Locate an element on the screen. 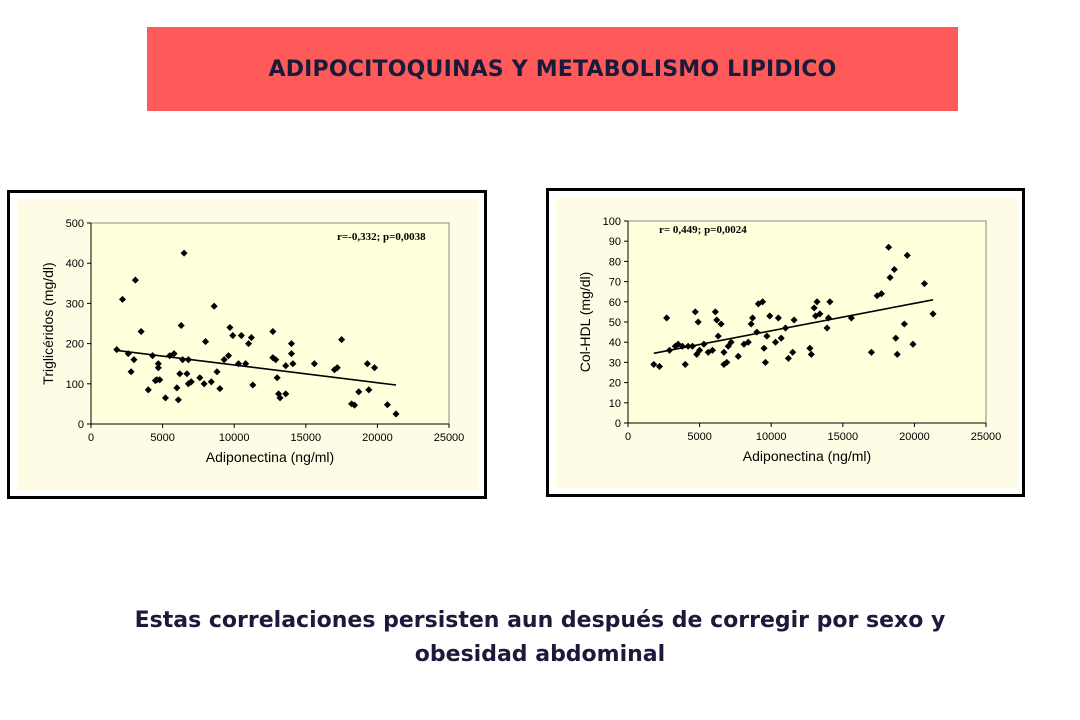 Image resolution: width=1080 pixels, height=720 pixels. correlation-annotation: r=-0,332; p=0,0038 is located at coordinates (381, 237).